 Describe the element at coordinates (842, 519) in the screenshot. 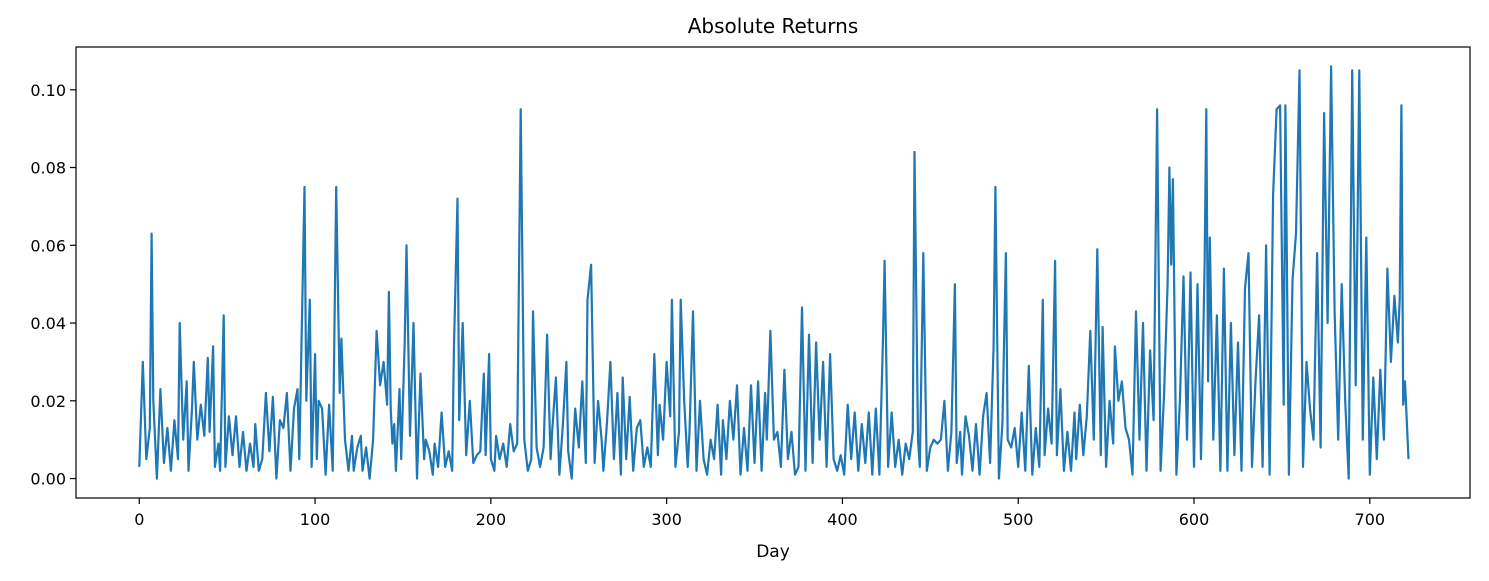

I see `x-tick-label: 400` at that location.